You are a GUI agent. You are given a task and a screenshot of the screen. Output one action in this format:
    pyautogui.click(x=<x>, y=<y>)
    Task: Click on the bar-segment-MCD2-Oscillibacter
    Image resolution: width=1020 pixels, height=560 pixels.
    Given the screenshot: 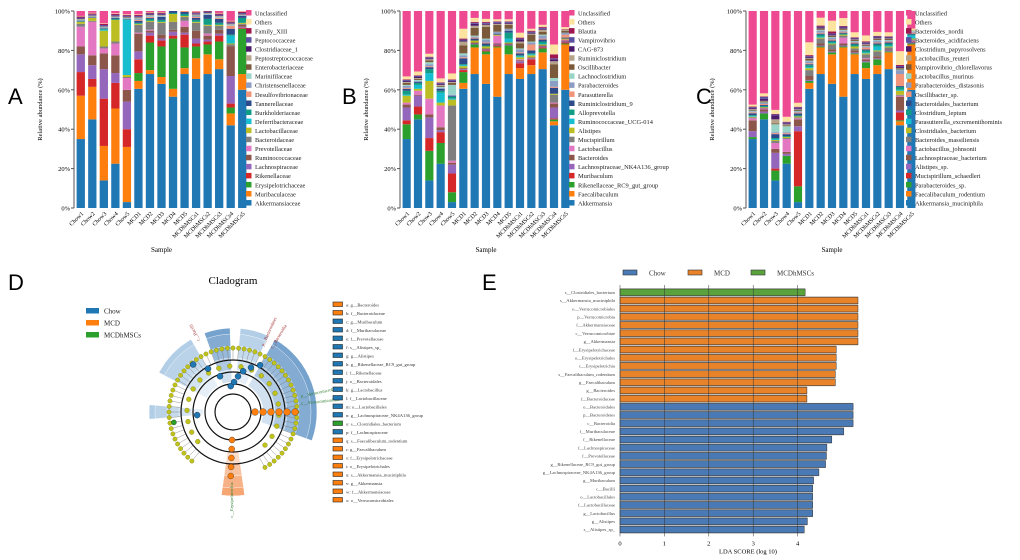 What is the action you would take?
    pyautogui.click(x=474, y=31)
    